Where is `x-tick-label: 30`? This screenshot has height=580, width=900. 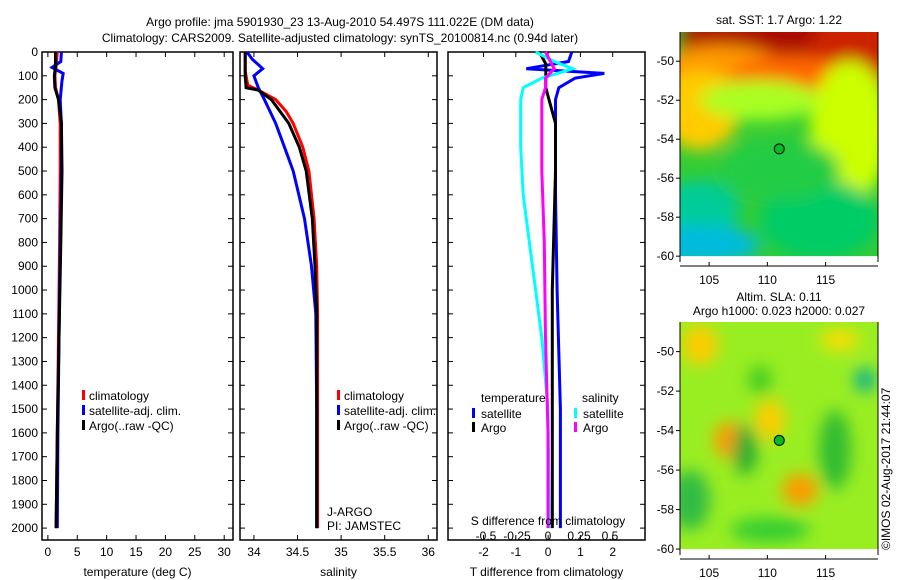 x-tick-label: 30 is located at coordinates (225, 552).